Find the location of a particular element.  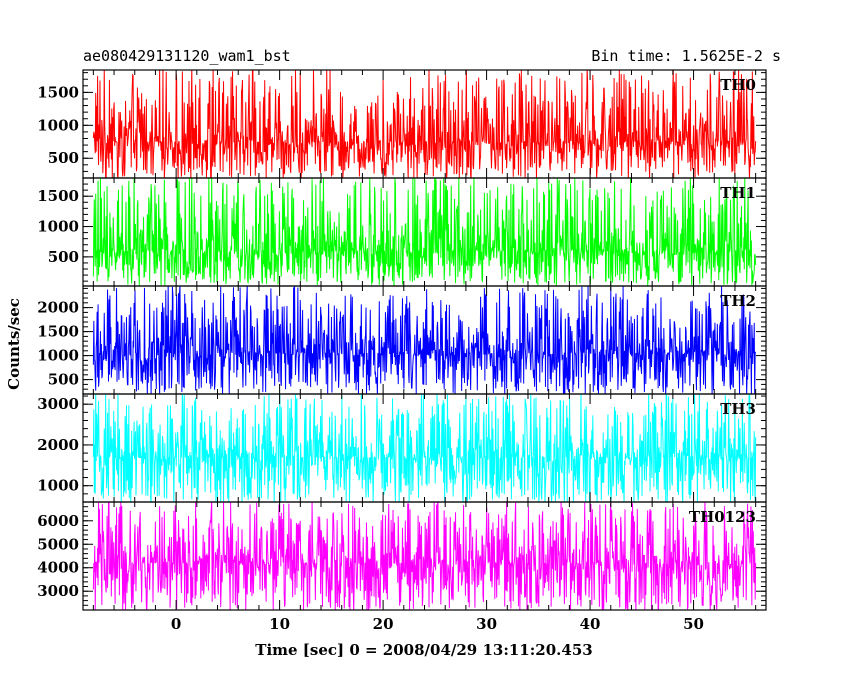

series-th1-line is located at coordinates (424, 232).